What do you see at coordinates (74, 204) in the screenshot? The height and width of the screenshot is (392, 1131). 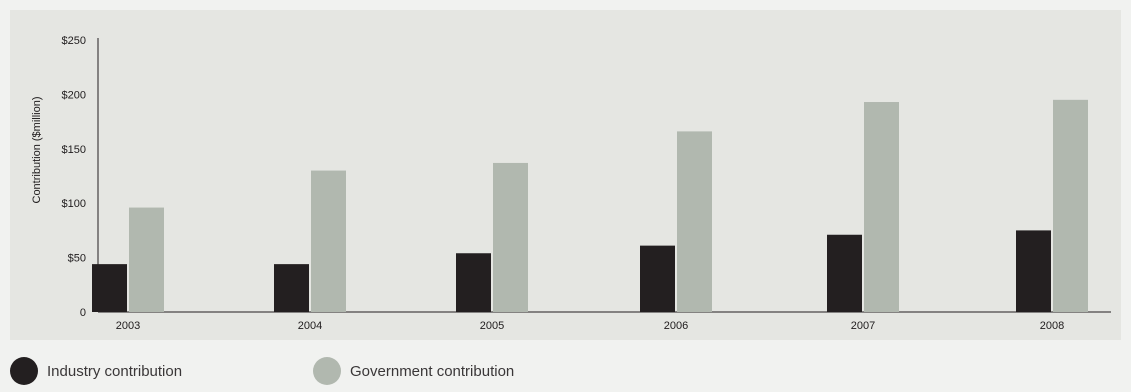 I see `y-tick-label: $100` at bounding box center [74, 204].